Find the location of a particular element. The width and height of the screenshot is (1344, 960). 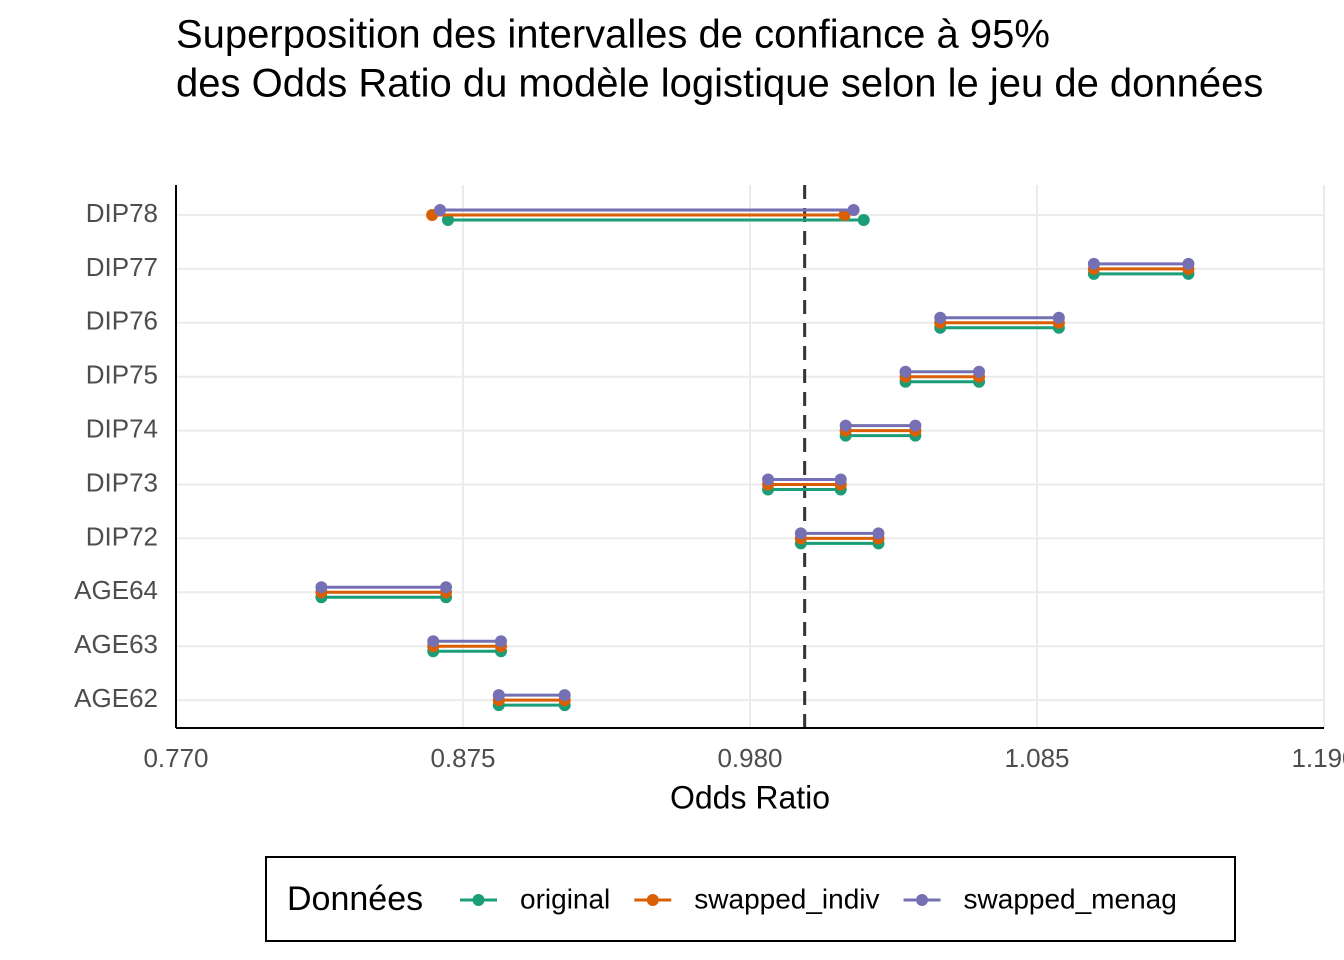

y-tick-label: AGE62 is located at coordinates (116, 698).